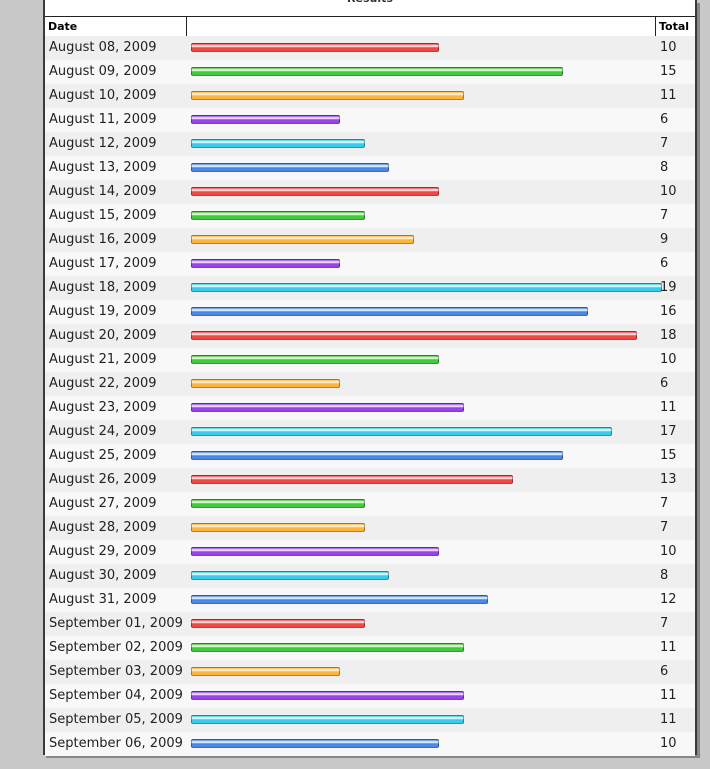 The height and width of the screenshot is (769, 710). Describe the element at coordinates (116, 623) in the screenshot. I see `date-cell: September 01, 2009` at that location.